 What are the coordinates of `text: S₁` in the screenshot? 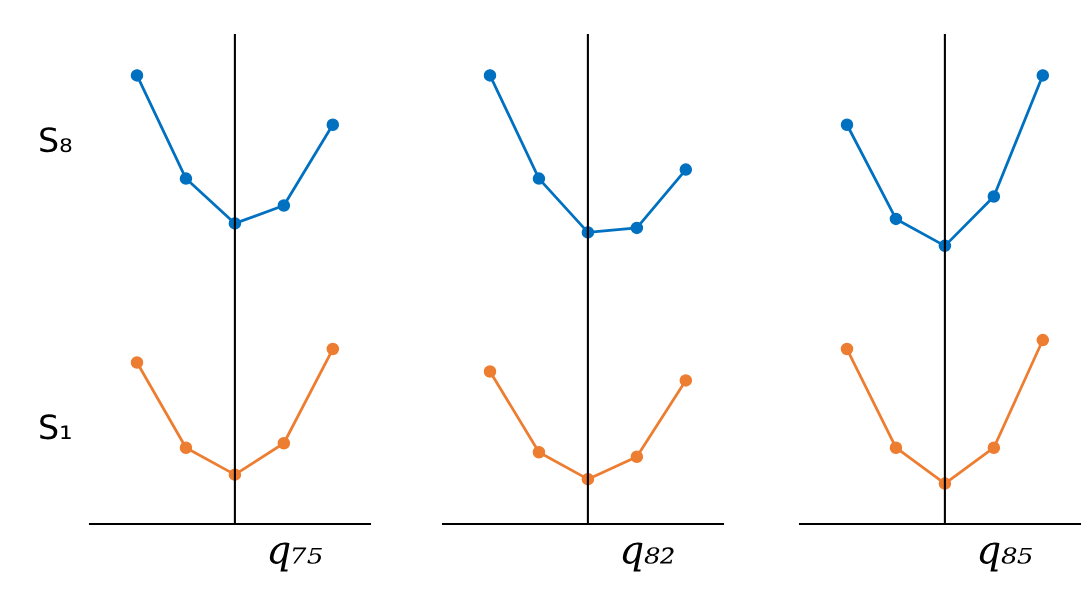 It's located at (55, 427).